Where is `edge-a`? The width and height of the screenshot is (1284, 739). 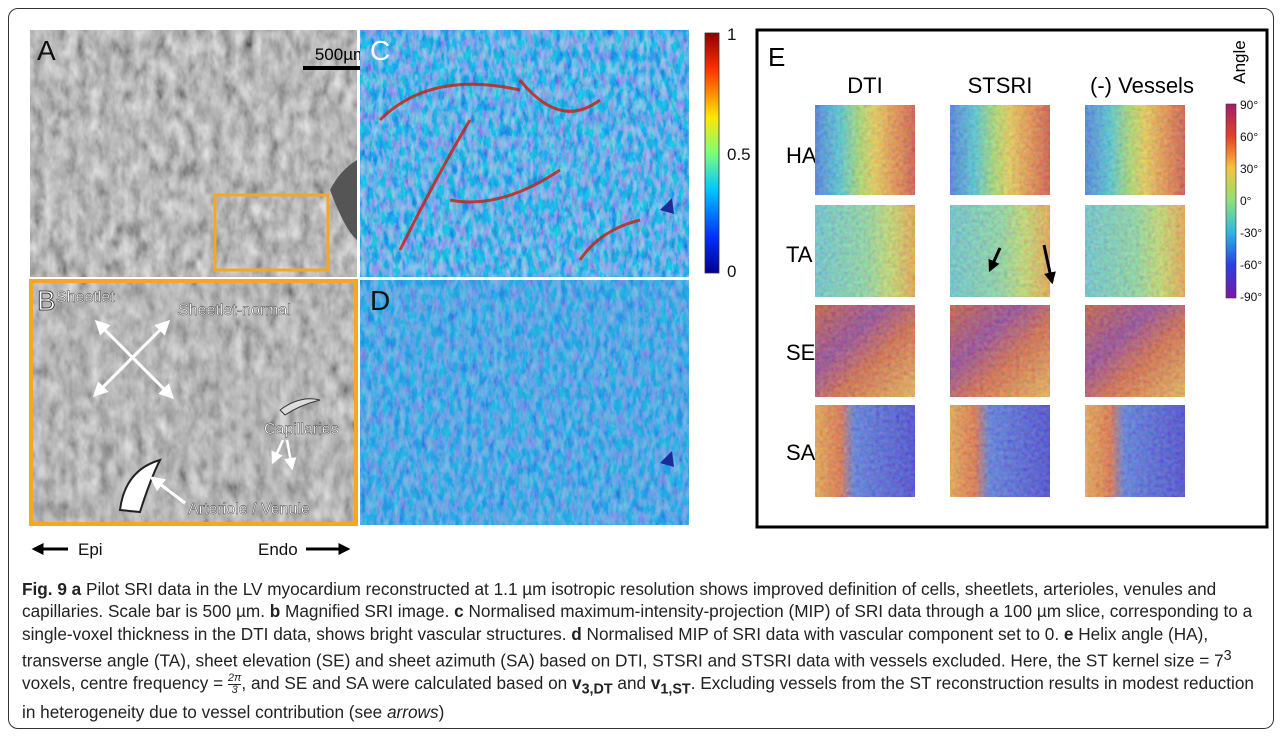
edge-a is located at coordinates (343, 200).